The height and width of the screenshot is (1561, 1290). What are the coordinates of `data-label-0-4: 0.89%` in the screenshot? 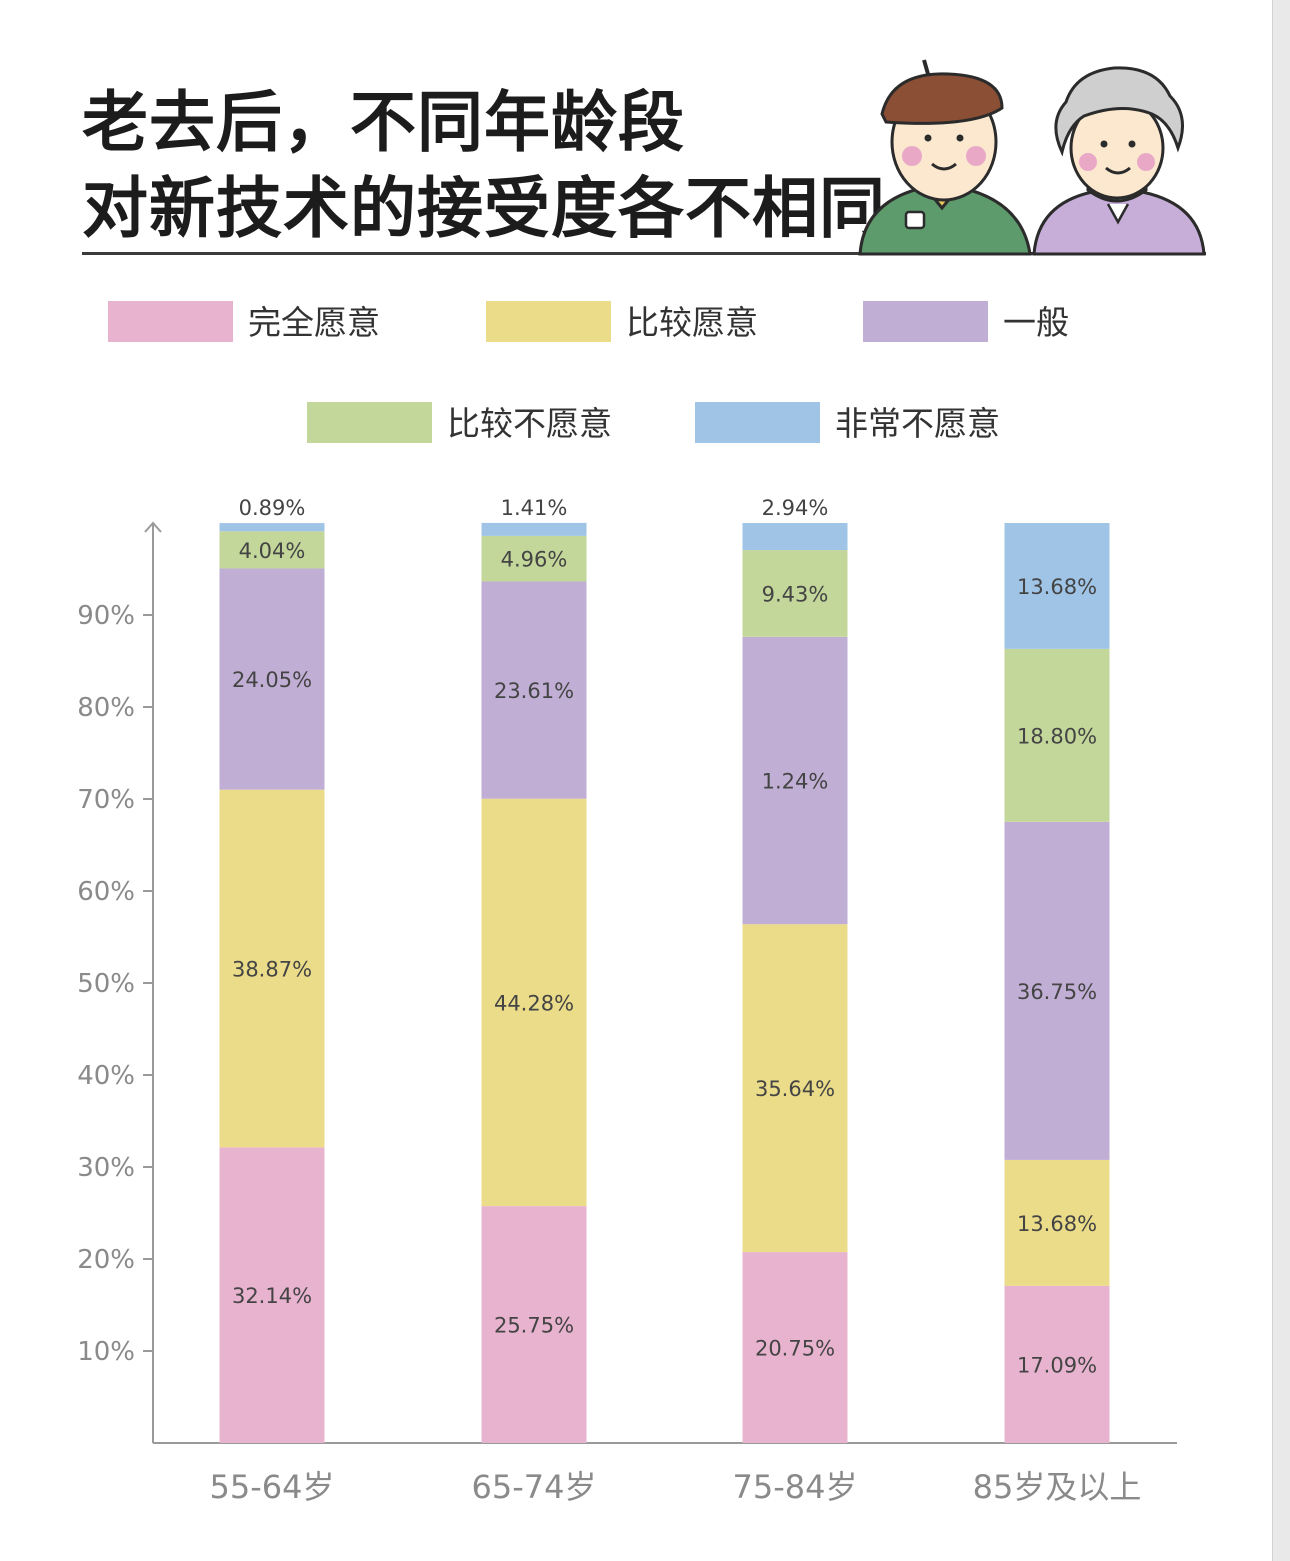 It's located at (272, 508).